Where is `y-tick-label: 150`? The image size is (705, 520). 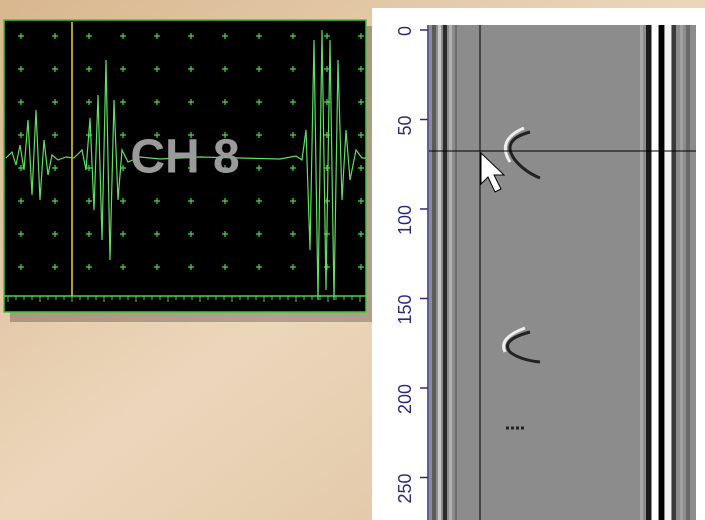
y-tick-label: 150 is located at coordinates (405, 310).